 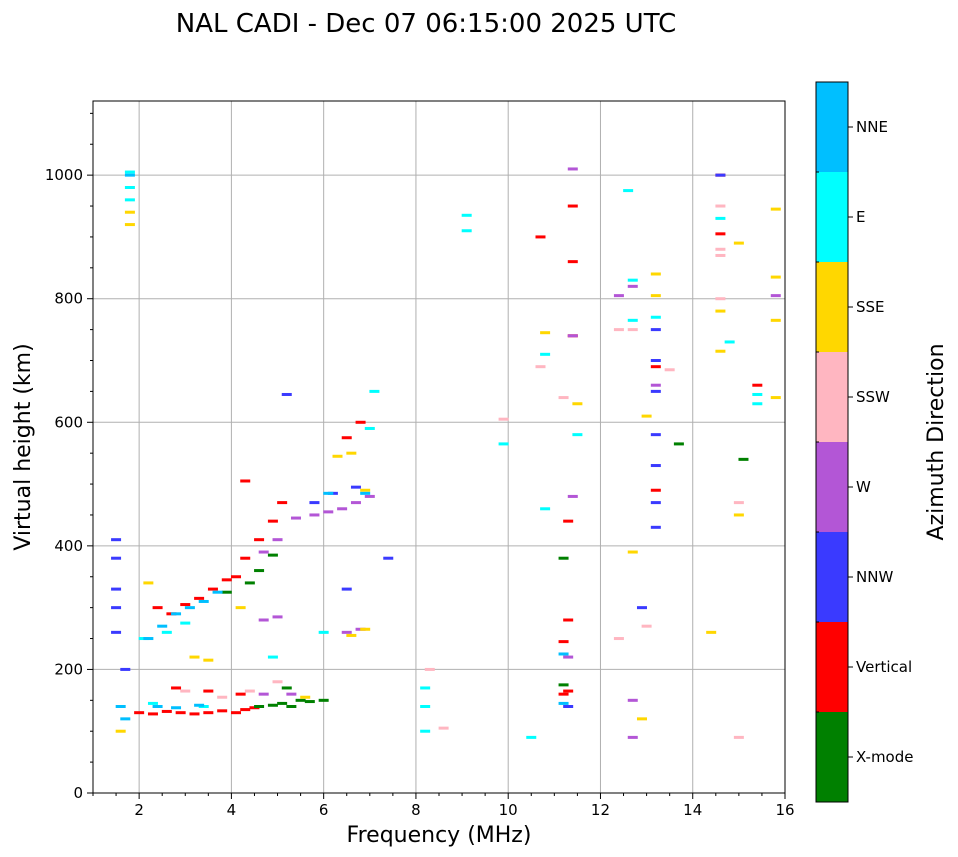 I want to click on y-tick-label: 600, so click(x=68, y=422).